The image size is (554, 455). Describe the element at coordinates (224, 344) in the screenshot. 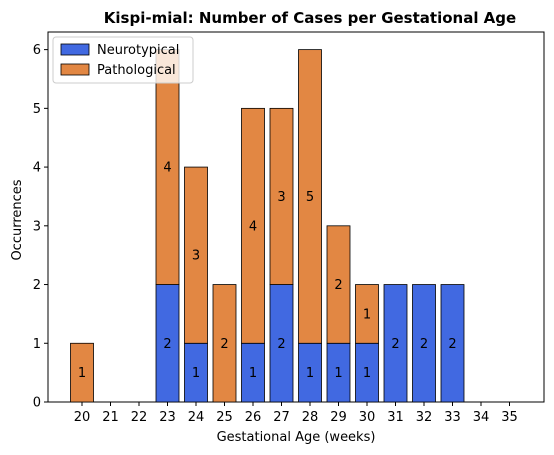

I see `data-label-pathological-25: 2` at that location.